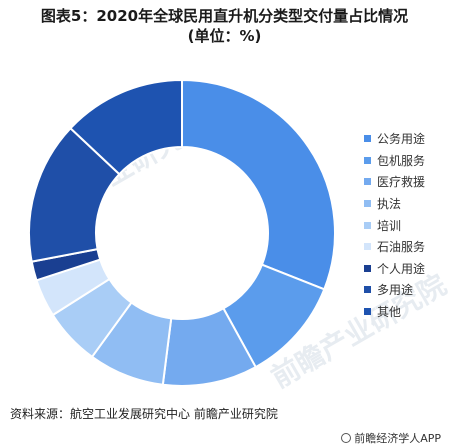 Image resolution: width=449 pixels, height=447 pixels. Describe the element at coordinates (401, 268) in the screenshot. I see `legend-label: 个人用途` at that location.